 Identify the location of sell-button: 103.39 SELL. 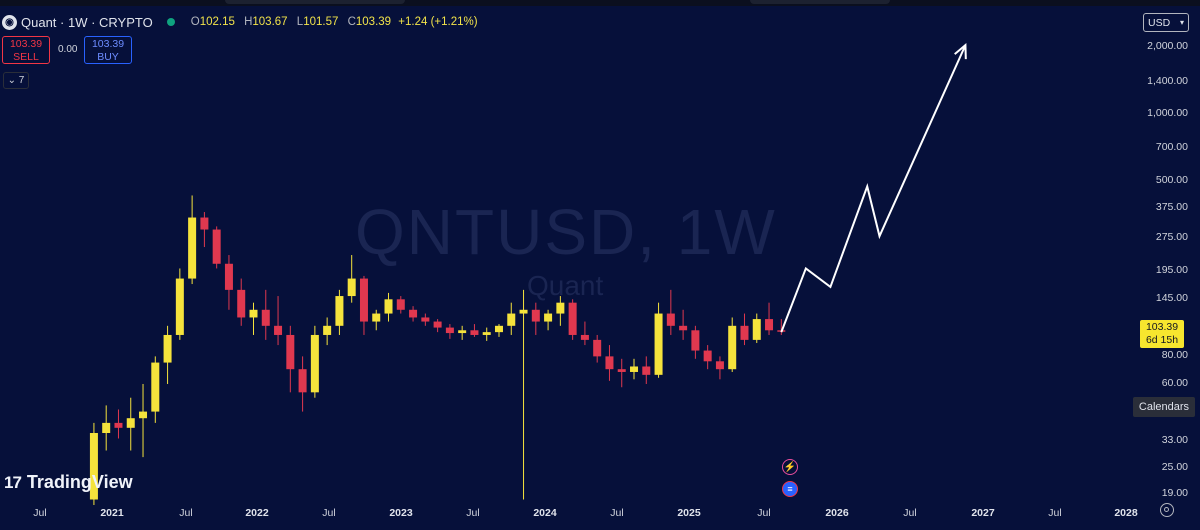
(26, 50).